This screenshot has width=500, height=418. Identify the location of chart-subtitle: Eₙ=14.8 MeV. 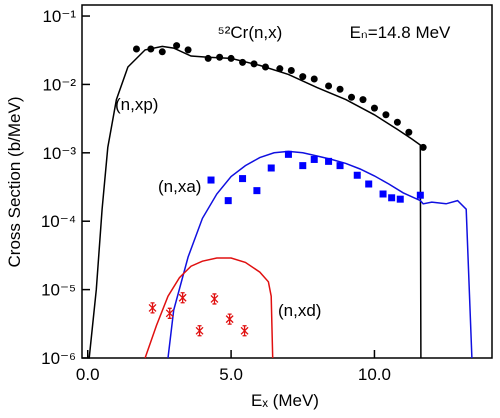
(400, 32).